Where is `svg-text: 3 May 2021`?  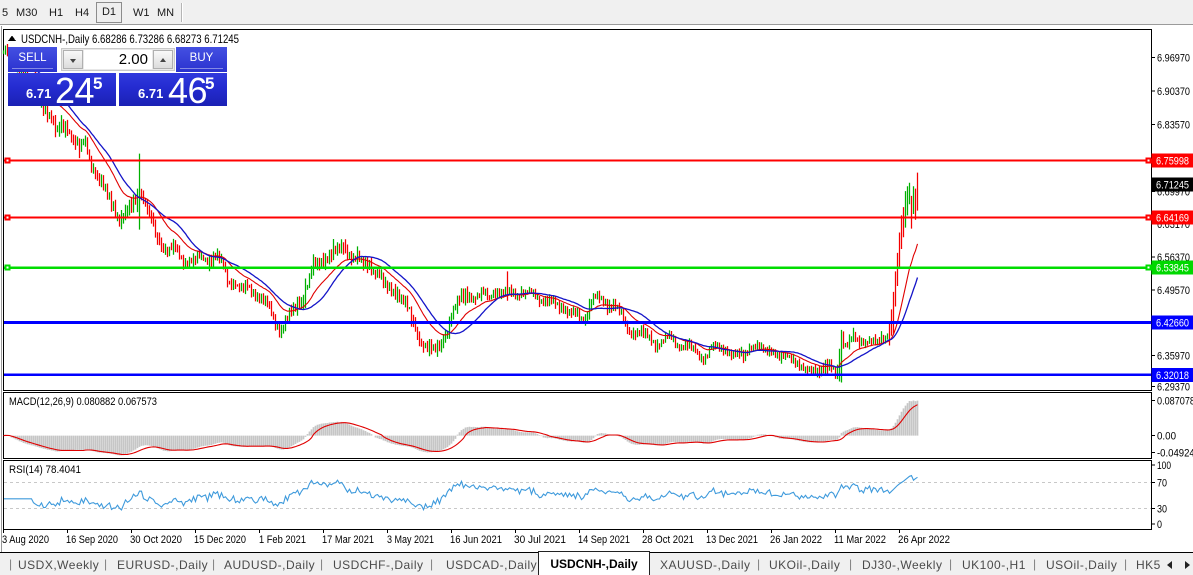
svg-text: 3 May 2021 is located at coordinates (410, 540).